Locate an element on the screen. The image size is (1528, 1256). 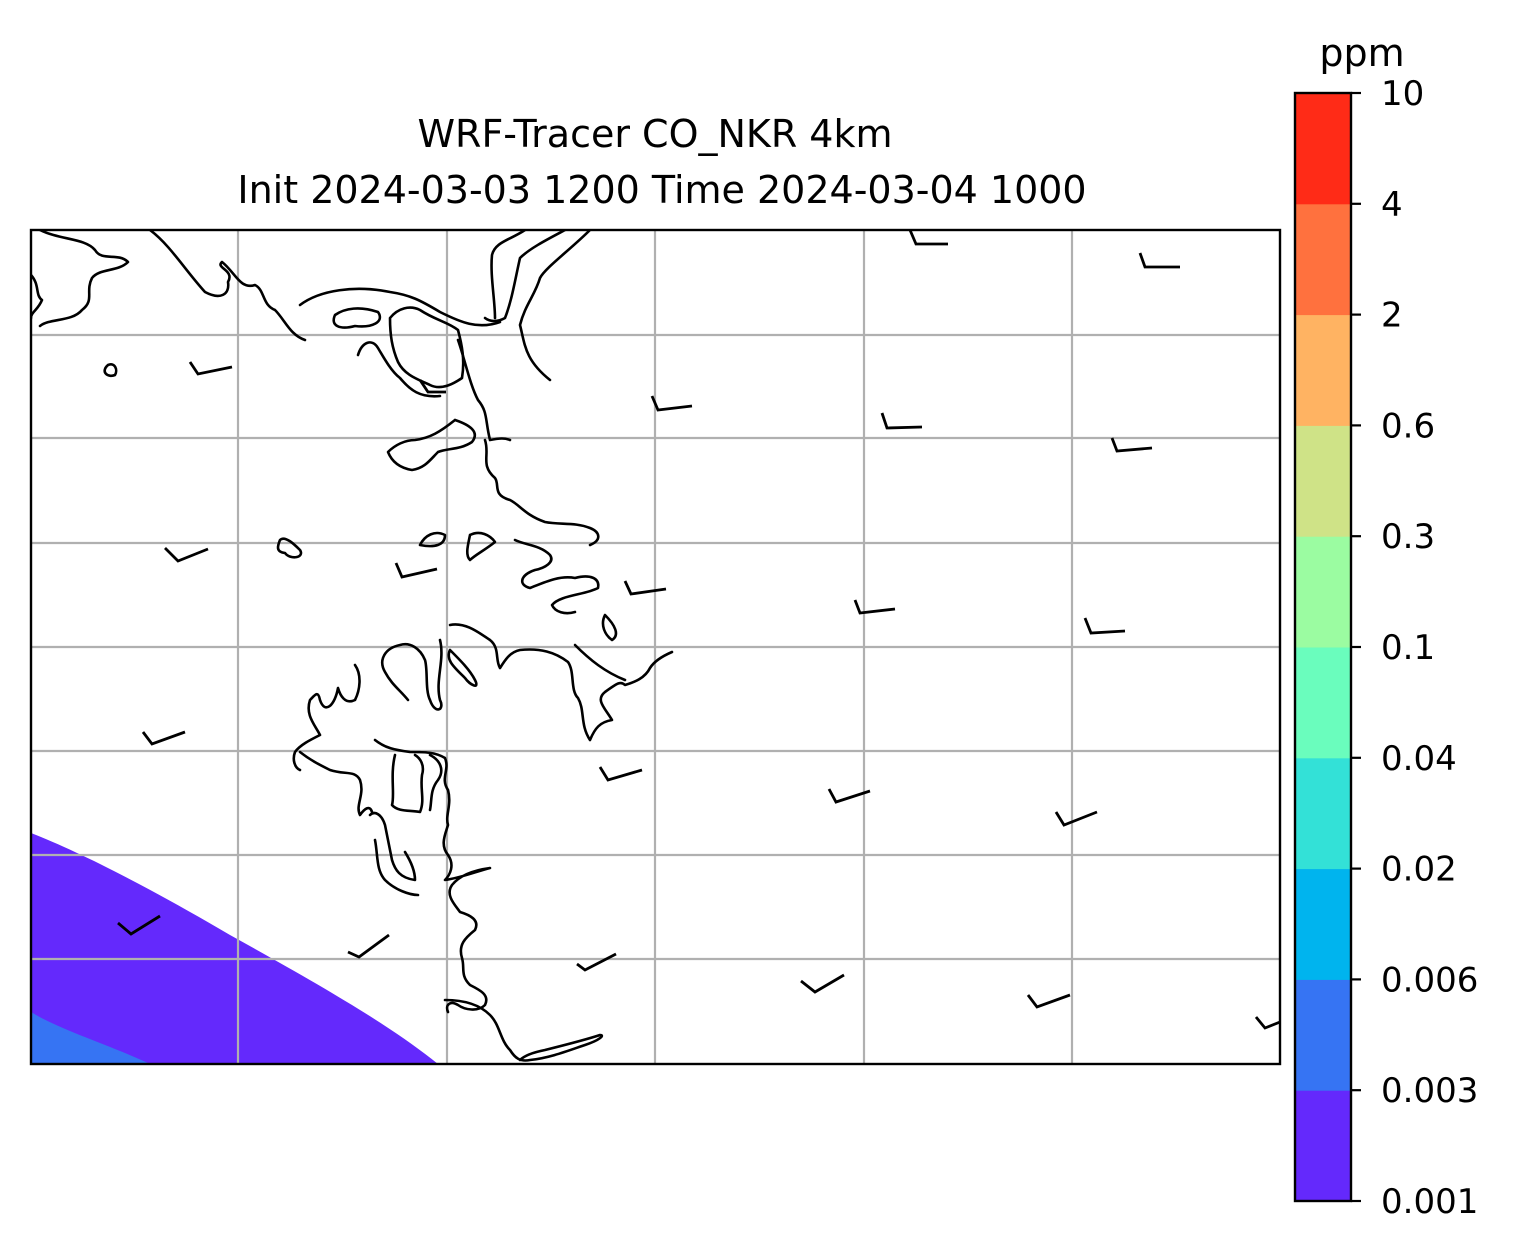
colorbar-tick-label: 10 is located at coordinates (1402, 94).